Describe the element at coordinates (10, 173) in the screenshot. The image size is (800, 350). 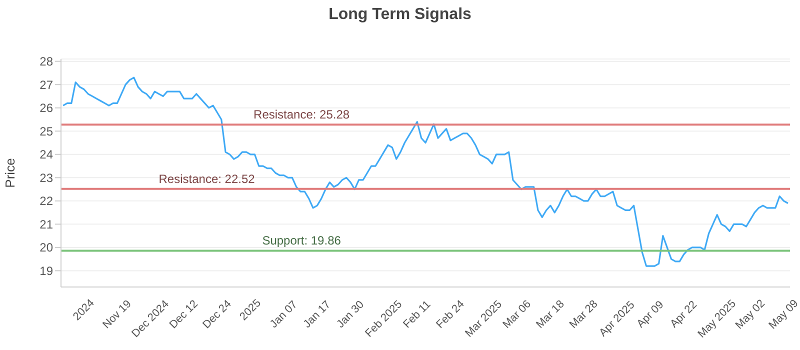
I see `y-axis-title: Price` at that location.